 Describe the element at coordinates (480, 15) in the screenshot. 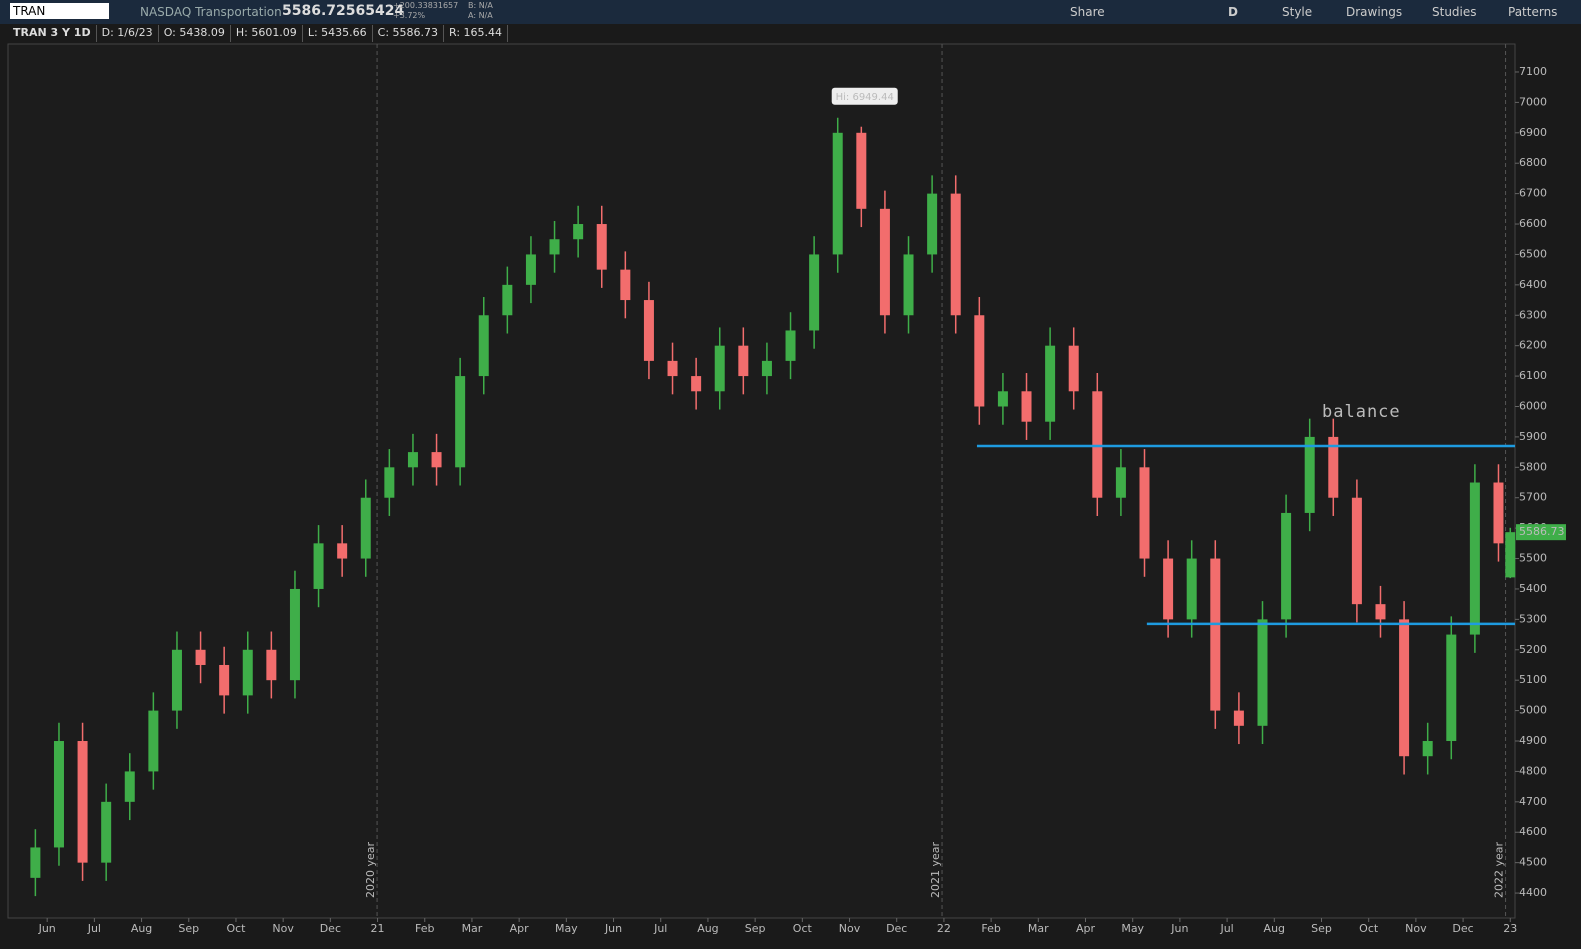

I see `ask: A: N/A` at that location.